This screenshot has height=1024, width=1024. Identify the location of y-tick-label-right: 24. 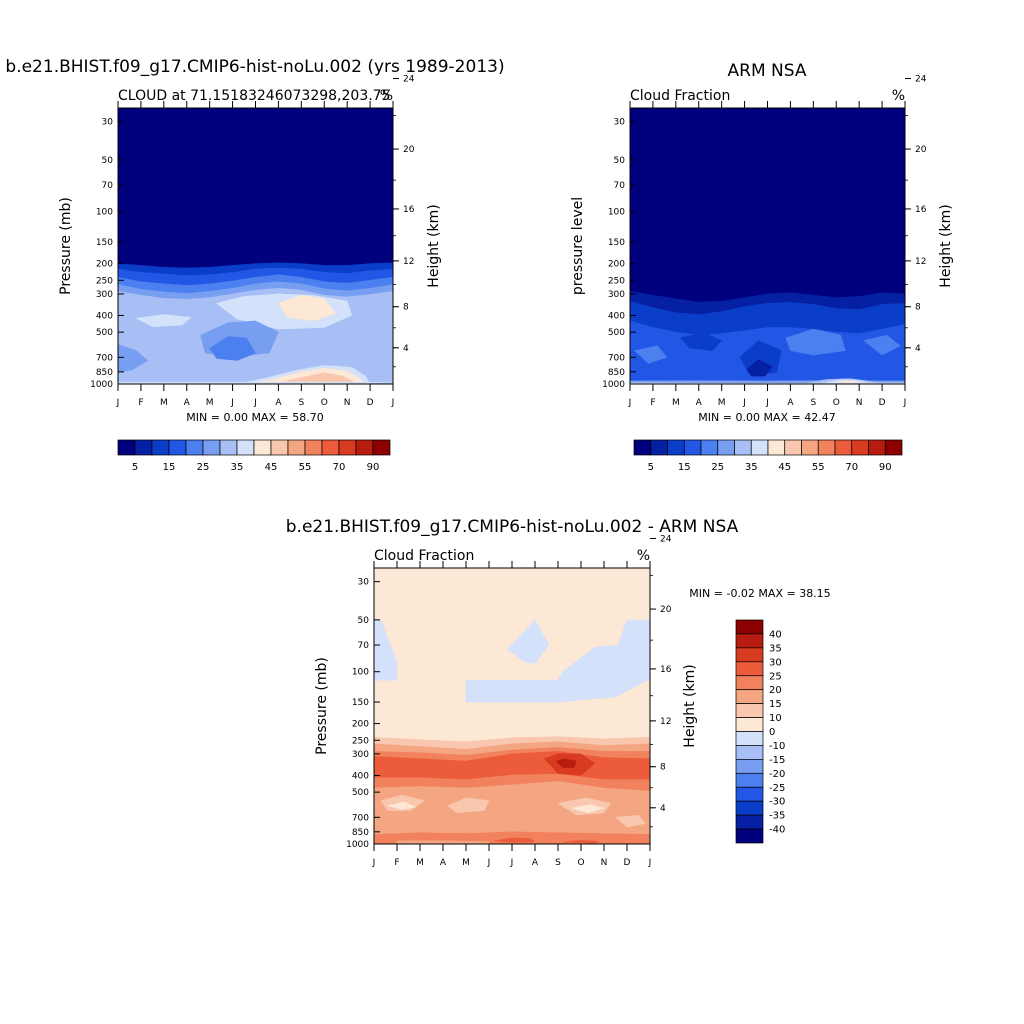
(666, 539).